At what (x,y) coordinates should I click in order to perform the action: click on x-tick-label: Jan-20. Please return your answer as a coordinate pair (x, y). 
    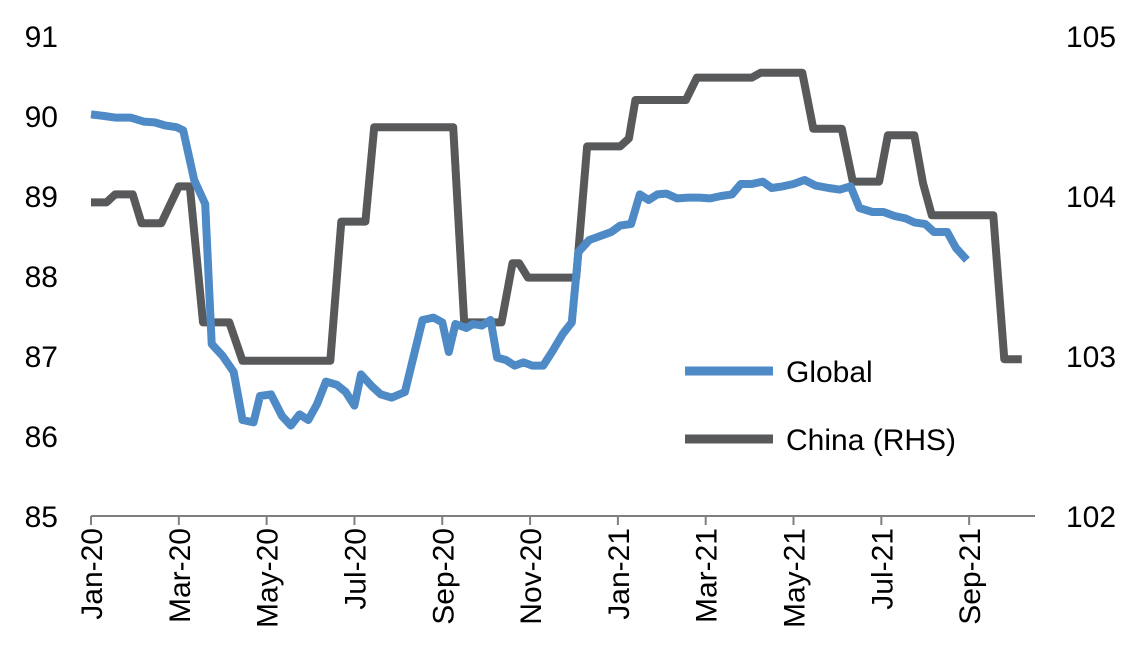
    Looking at the image, I should click on (92, 574).